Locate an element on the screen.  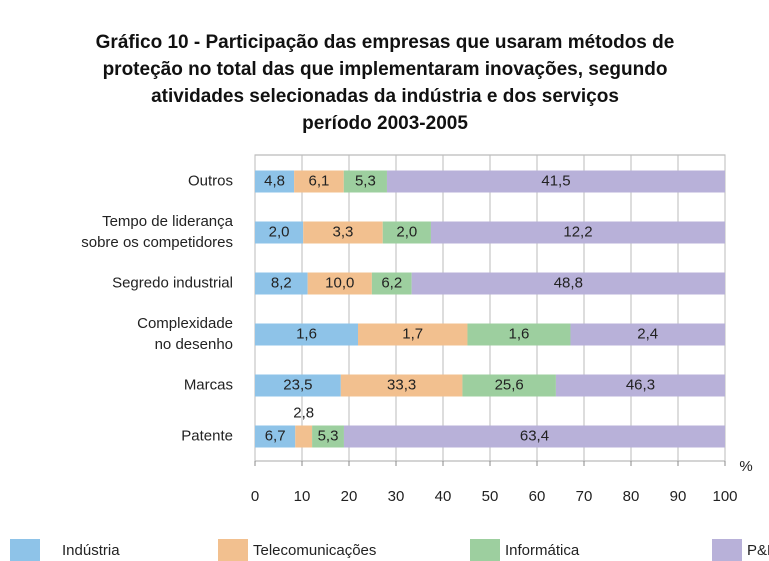
value-label: 23,5 is located at coordinates (297, 384).